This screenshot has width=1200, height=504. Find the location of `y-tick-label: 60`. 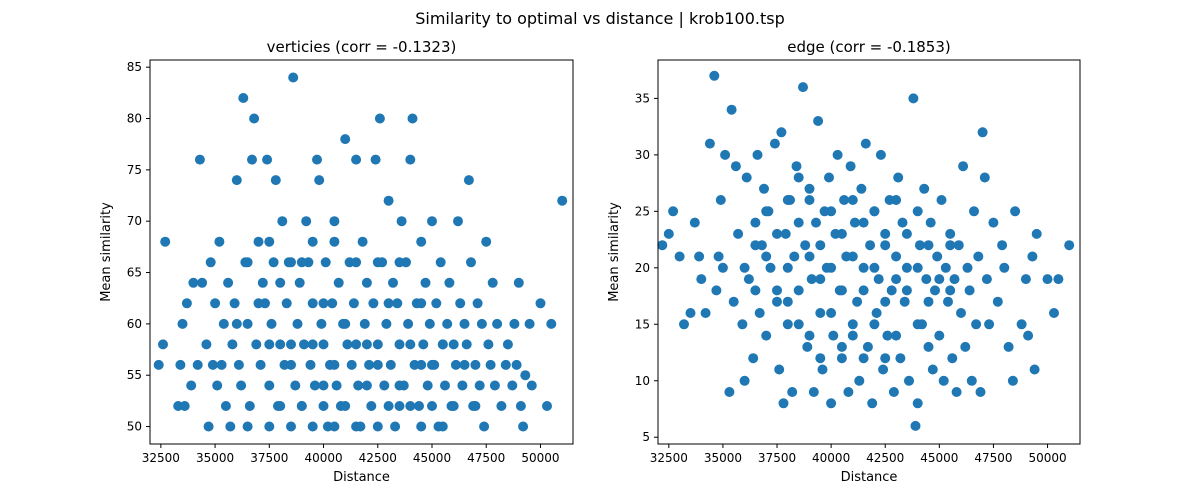

y-tick-label: 60 is located at coordinates (134, 324).